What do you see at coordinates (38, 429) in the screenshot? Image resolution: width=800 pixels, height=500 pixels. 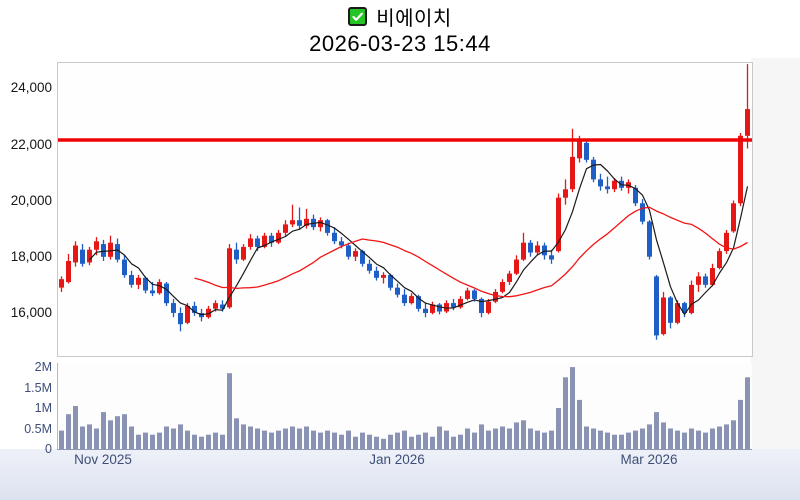 I see `volume-tick-label: 0.5M` at bounding box center [38, 429].